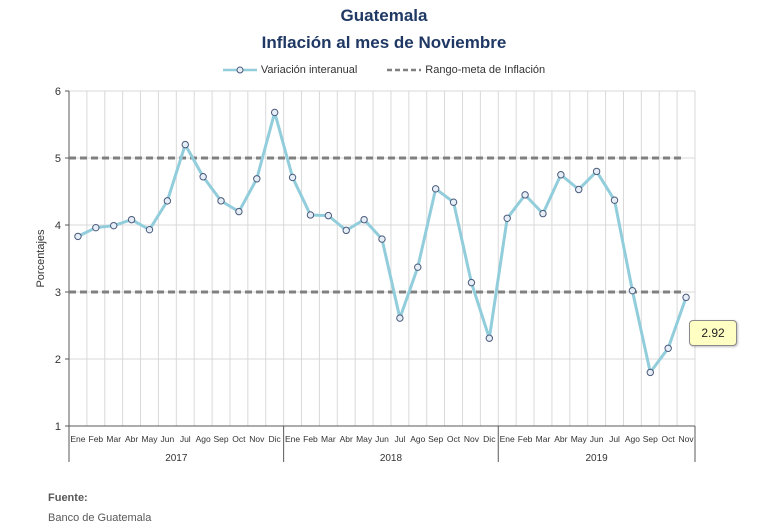  What do you see at coordinates (100, 518) in the screenshot?
I see `source-text: Banco de Guatemala` at bounding box center [100, 518].